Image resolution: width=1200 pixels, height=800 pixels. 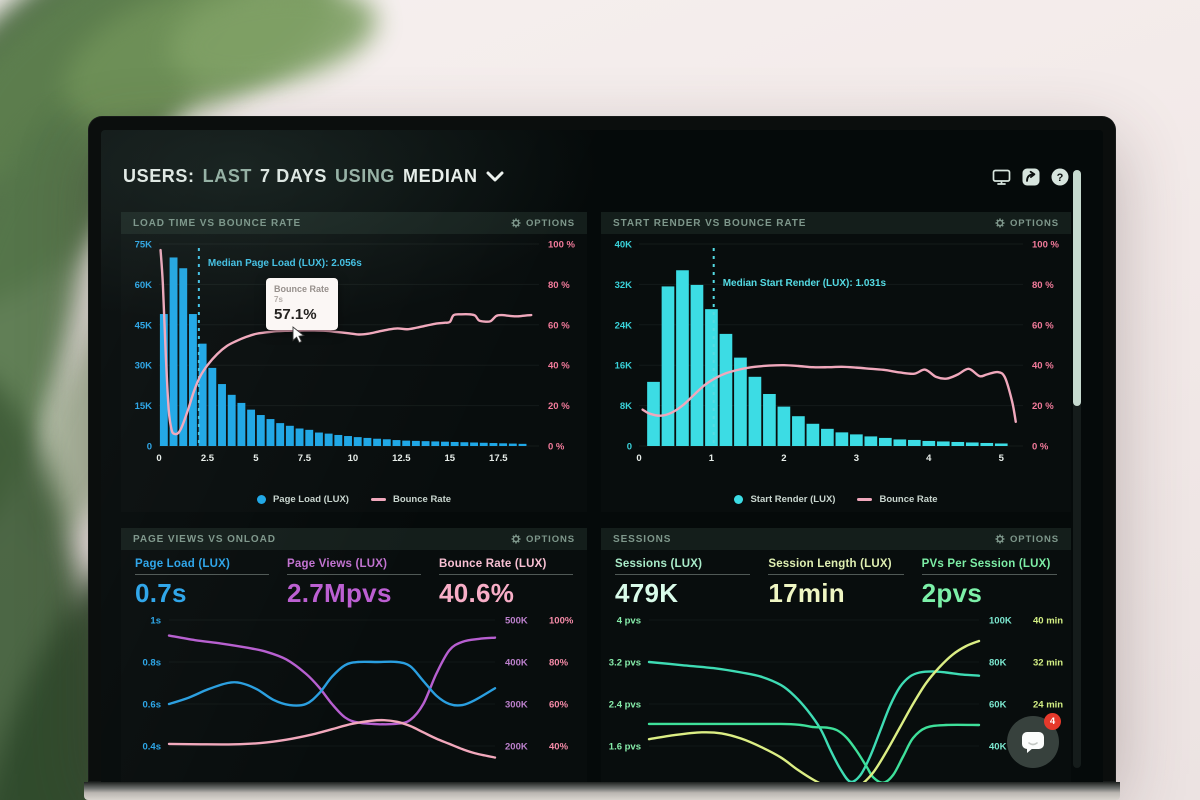 What do you see at coordinates (783, 458) in the screenshot?
I see `x-axis-tick: 2` at bounding box center [783, 458].